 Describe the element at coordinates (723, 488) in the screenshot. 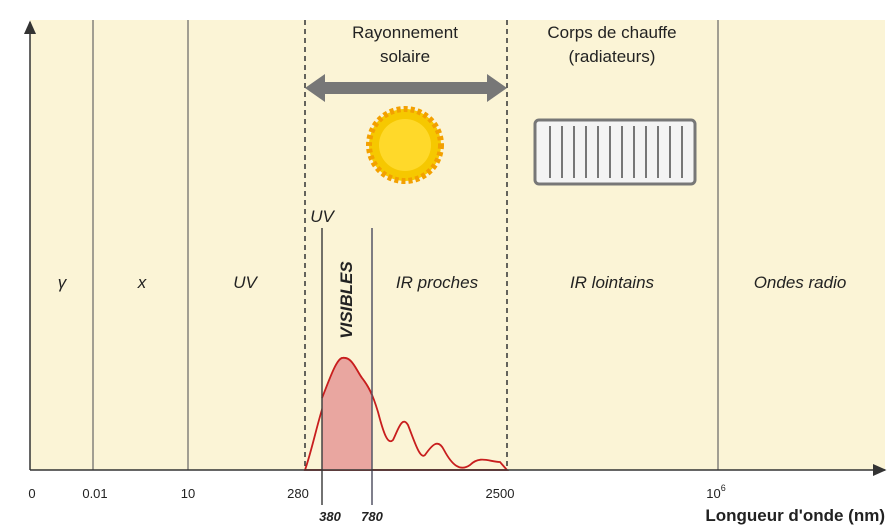

I see `tick-exp: 6` at that location.